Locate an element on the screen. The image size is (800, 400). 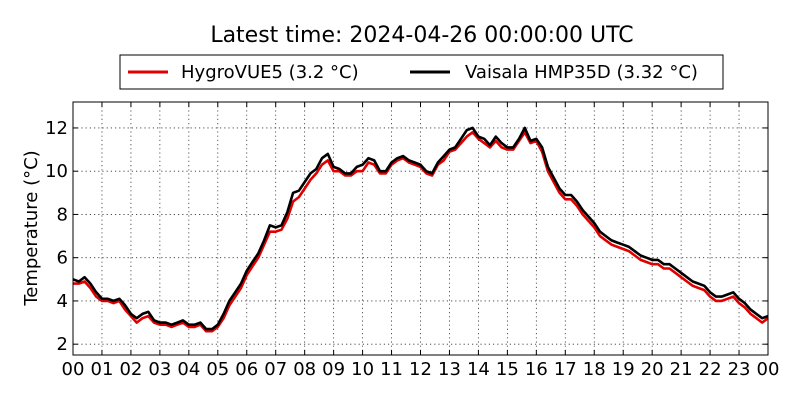
y-tick-label: 10 is located at coordinates (56, 171).